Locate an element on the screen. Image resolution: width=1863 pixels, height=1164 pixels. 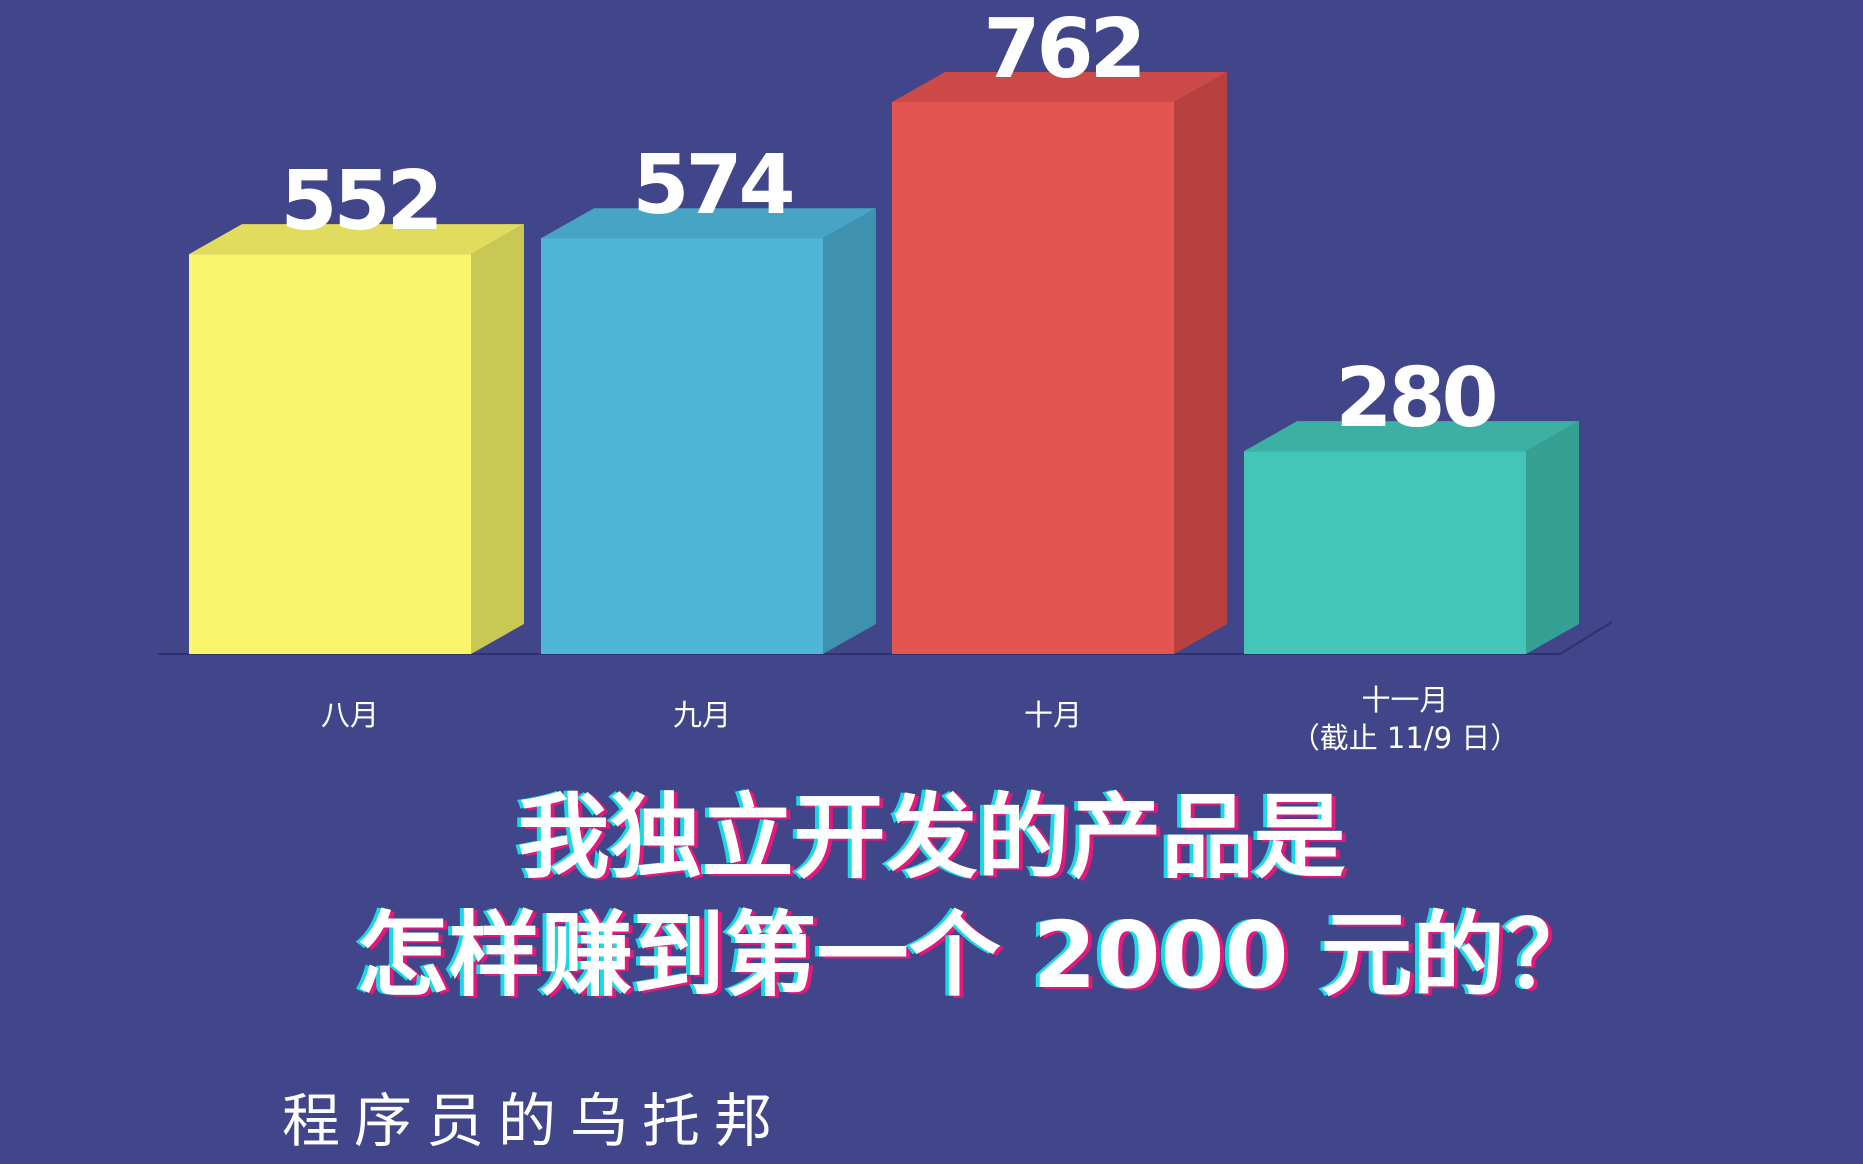
headline-line-2: 怎样赚到第一个 2000 元的？ is located at coordinates (976, 955).